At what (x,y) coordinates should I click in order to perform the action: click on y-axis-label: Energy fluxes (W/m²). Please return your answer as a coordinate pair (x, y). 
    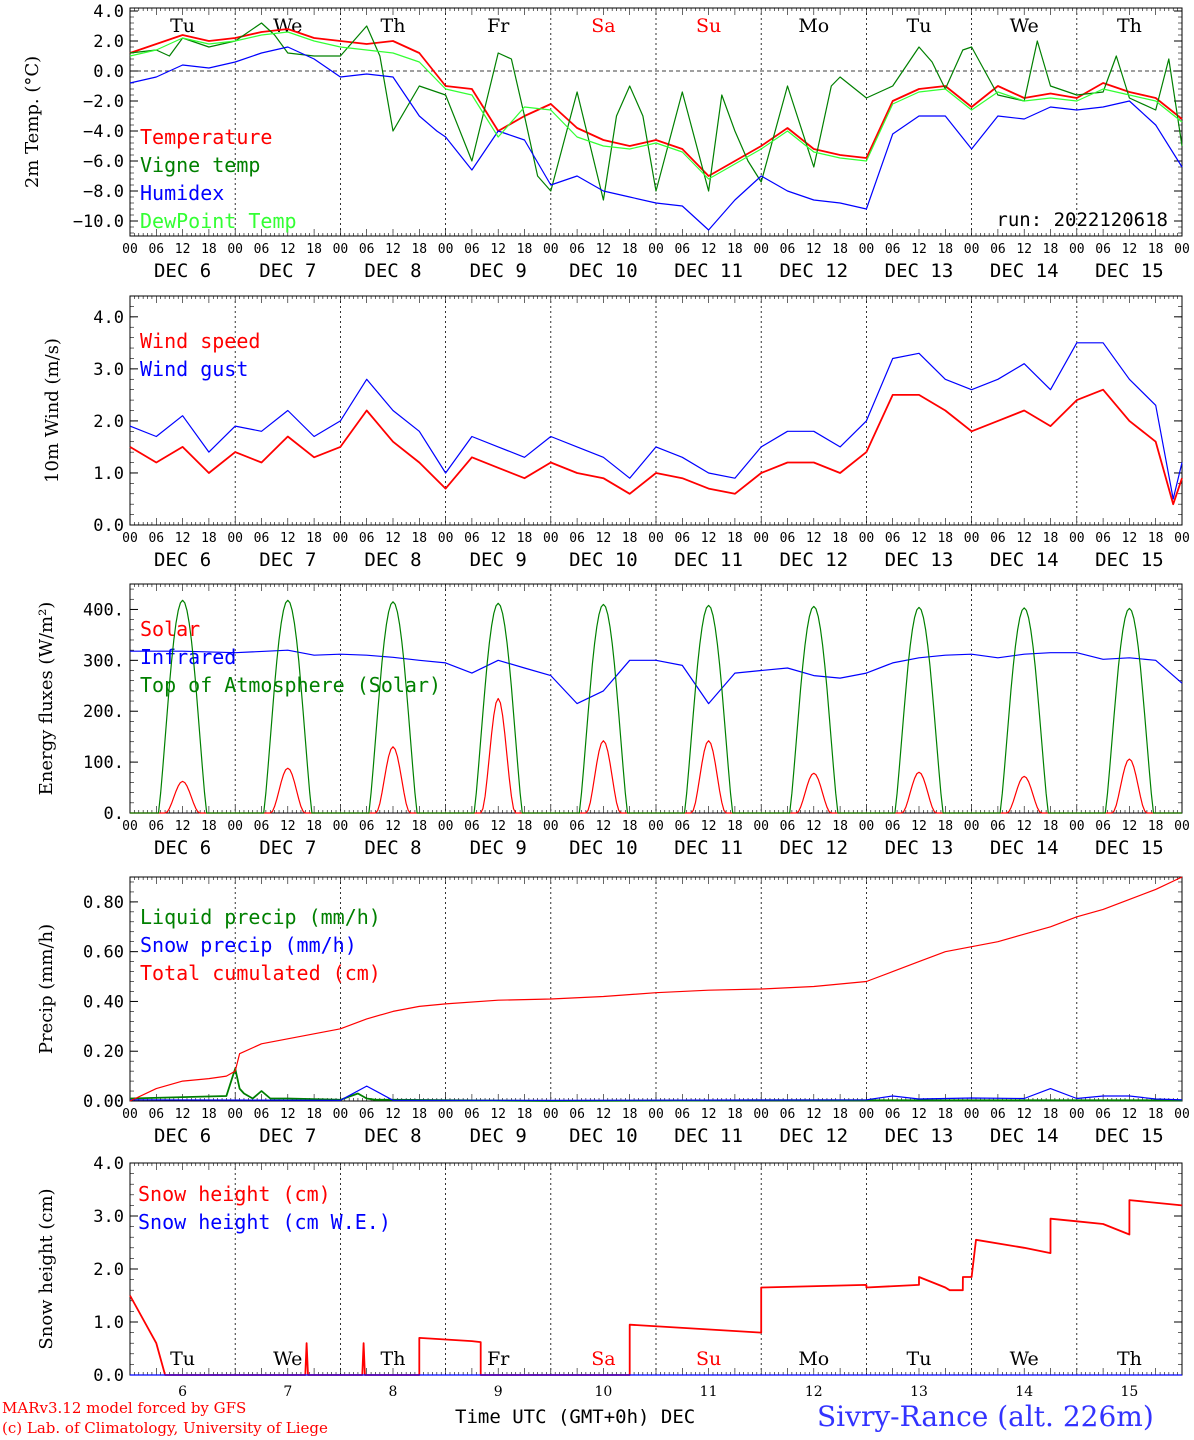
    Looking at the image, I should click on (46, 699).